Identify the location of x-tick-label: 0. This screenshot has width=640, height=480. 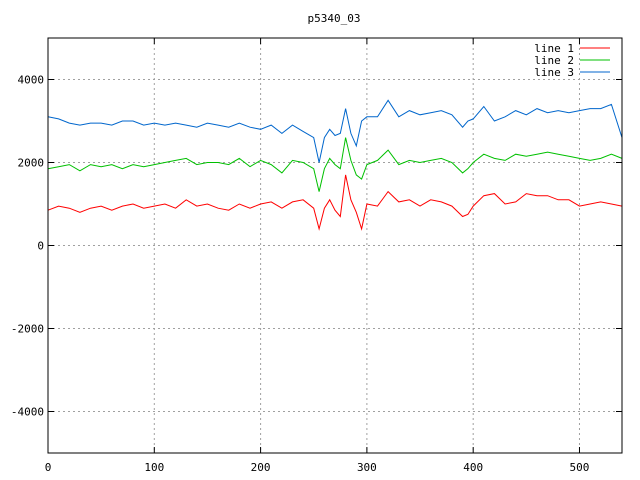
(48, 467).